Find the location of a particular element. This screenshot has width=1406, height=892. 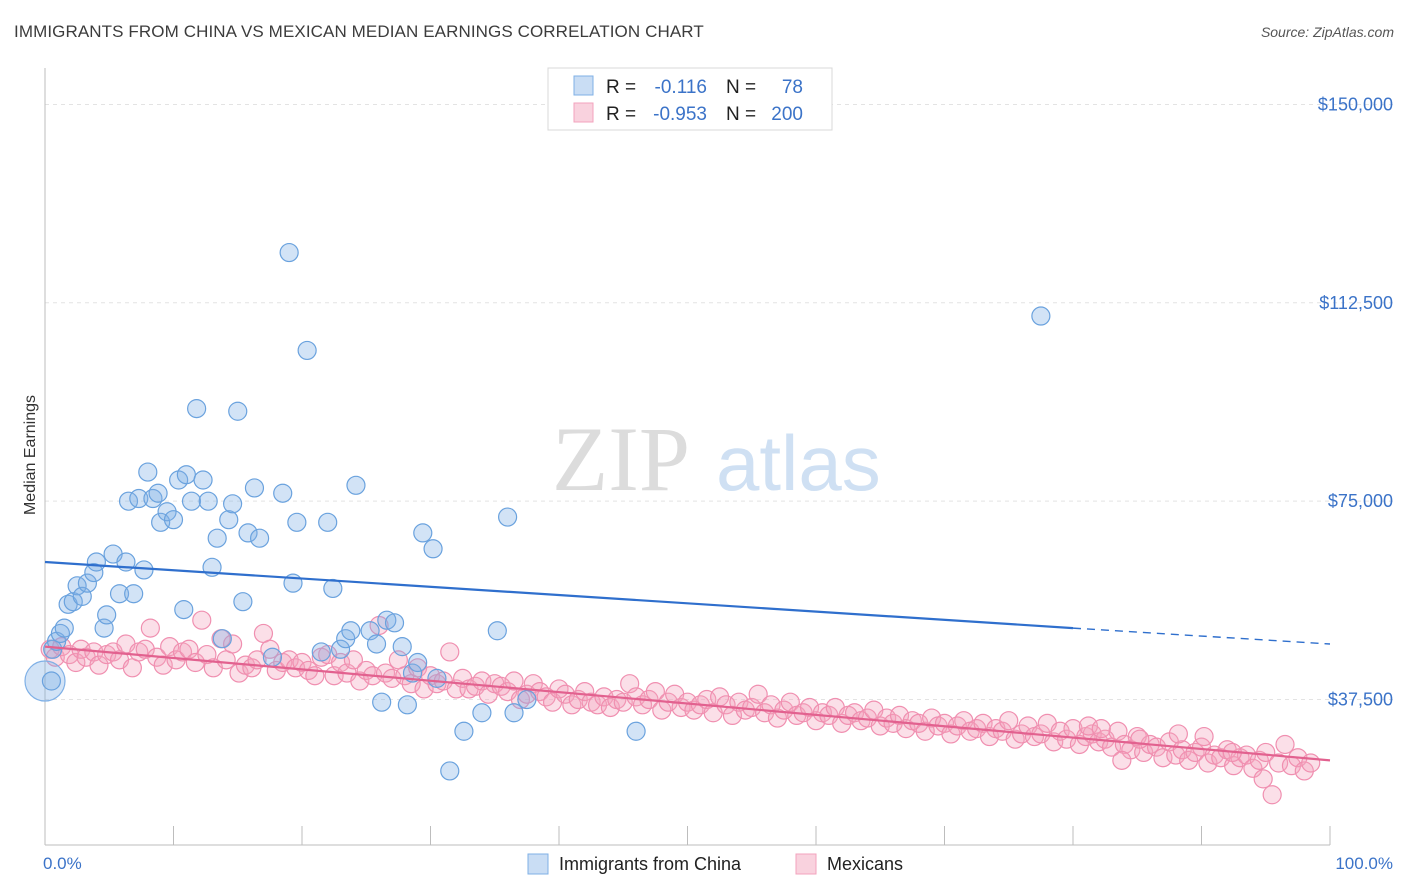

series-legend-swatch-mexicans is located at coordinates (806, 864).